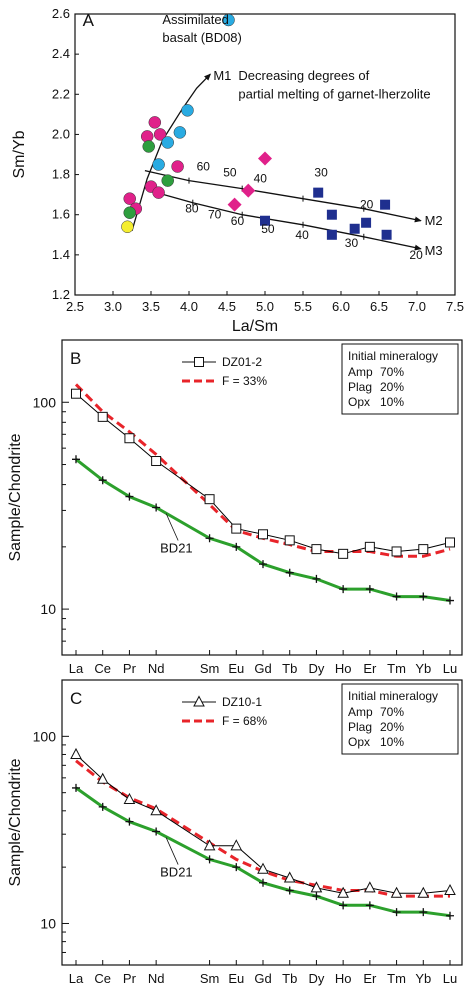 The height and width of the screenshot is (998, 474). I want to click on mineral-percent: 20%, so click(392, 727).